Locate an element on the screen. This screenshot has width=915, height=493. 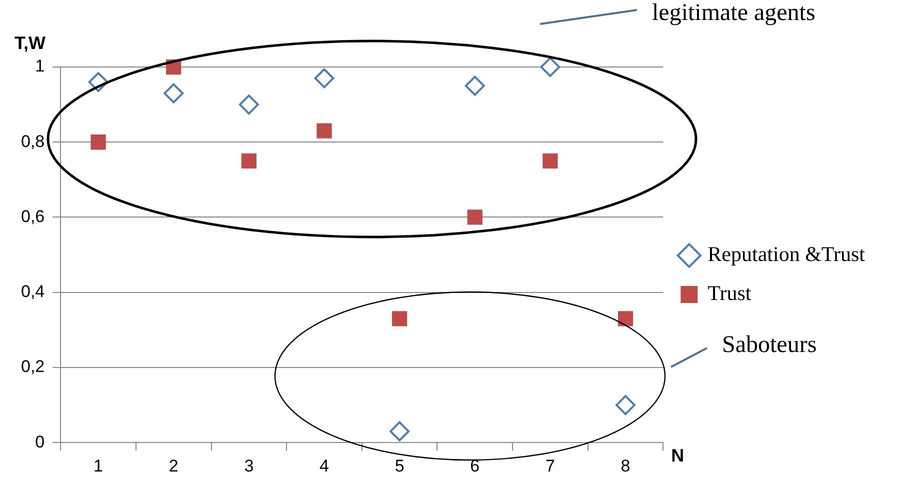
x-tick-label: 4 is located at coordinates (324, 466).